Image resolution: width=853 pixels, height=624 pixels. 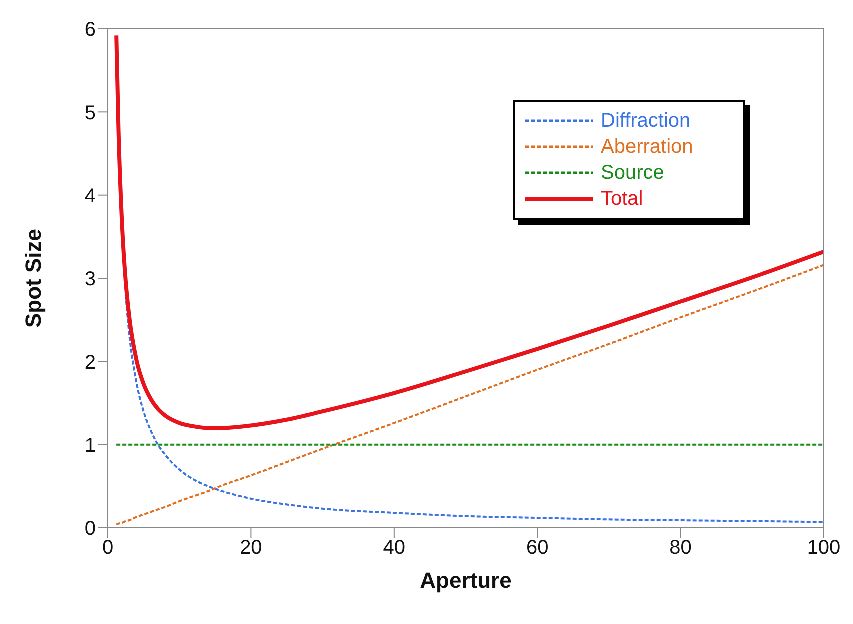 What do you see at coordinates (90, 445) in the screenshot?
I see `y-tick-label: 1` at bounding box center [90, 445].